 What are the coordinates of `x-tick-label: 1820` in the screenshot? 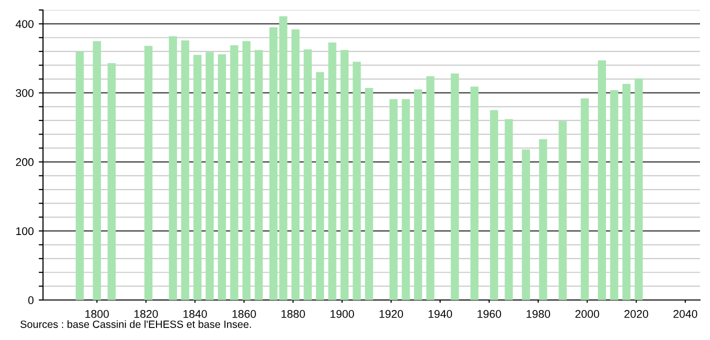 It's located at (146, 314).